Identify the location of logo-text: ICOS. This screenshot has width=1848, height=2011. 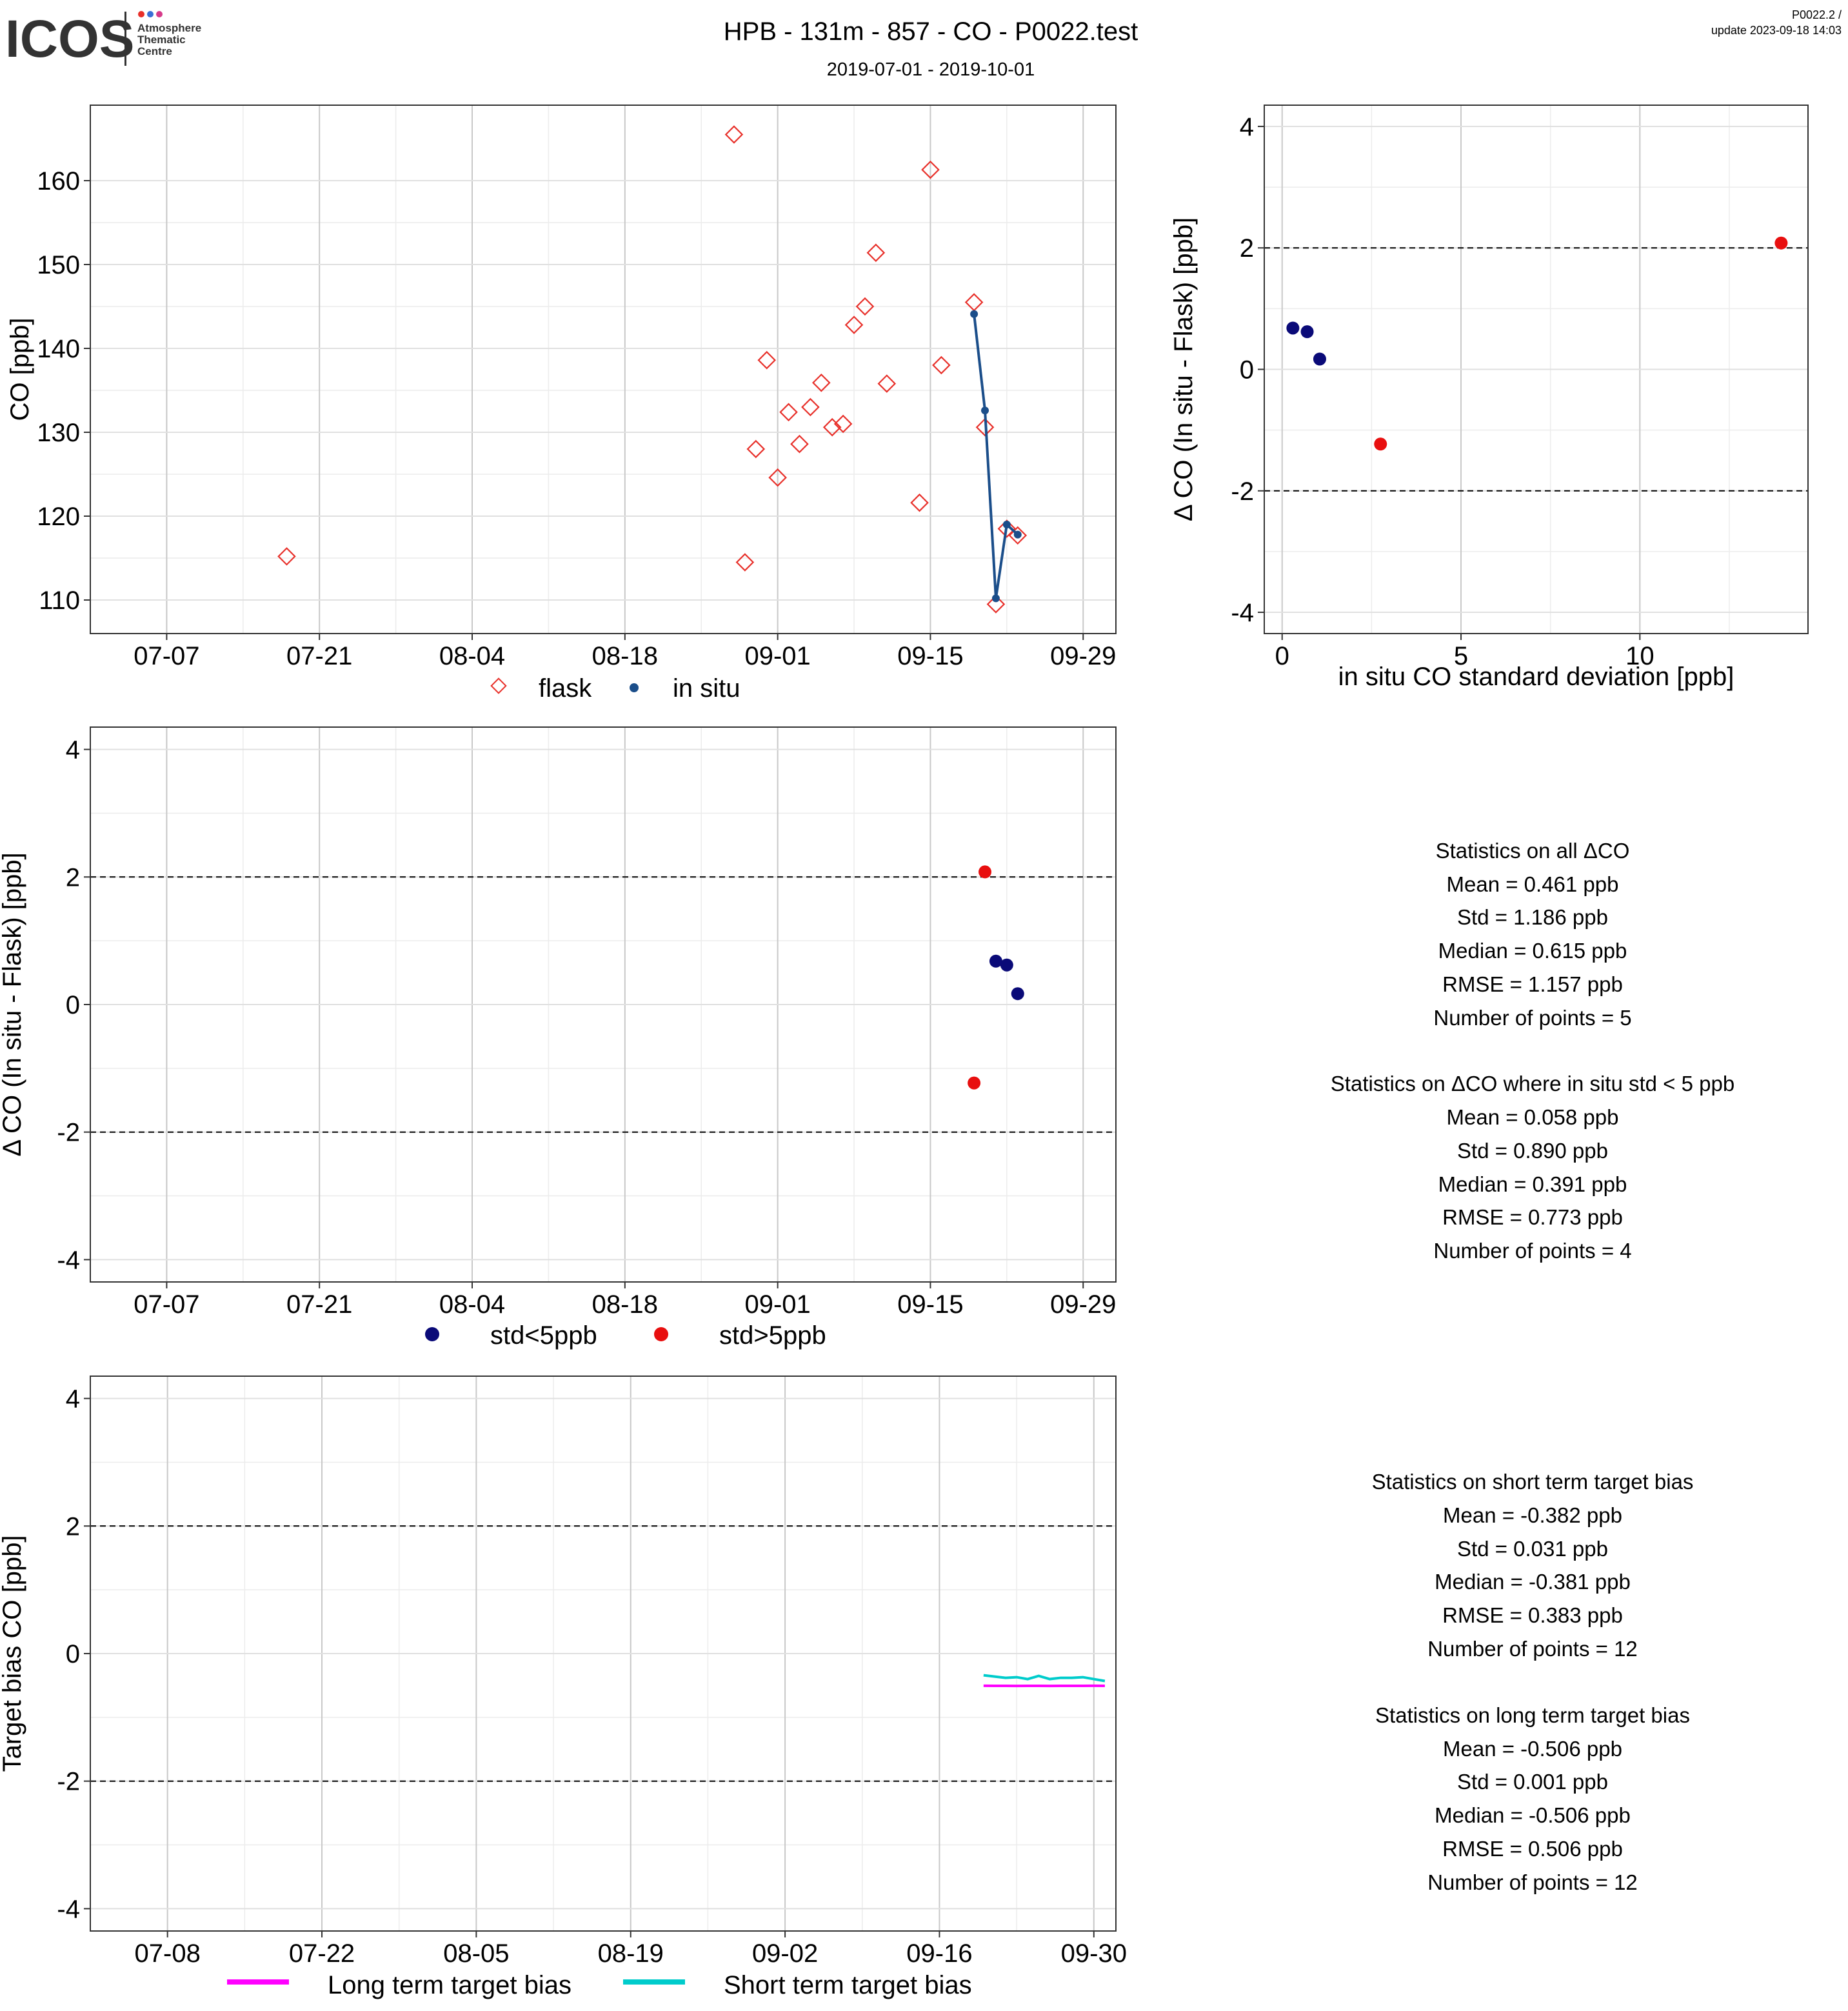
(69, 39).